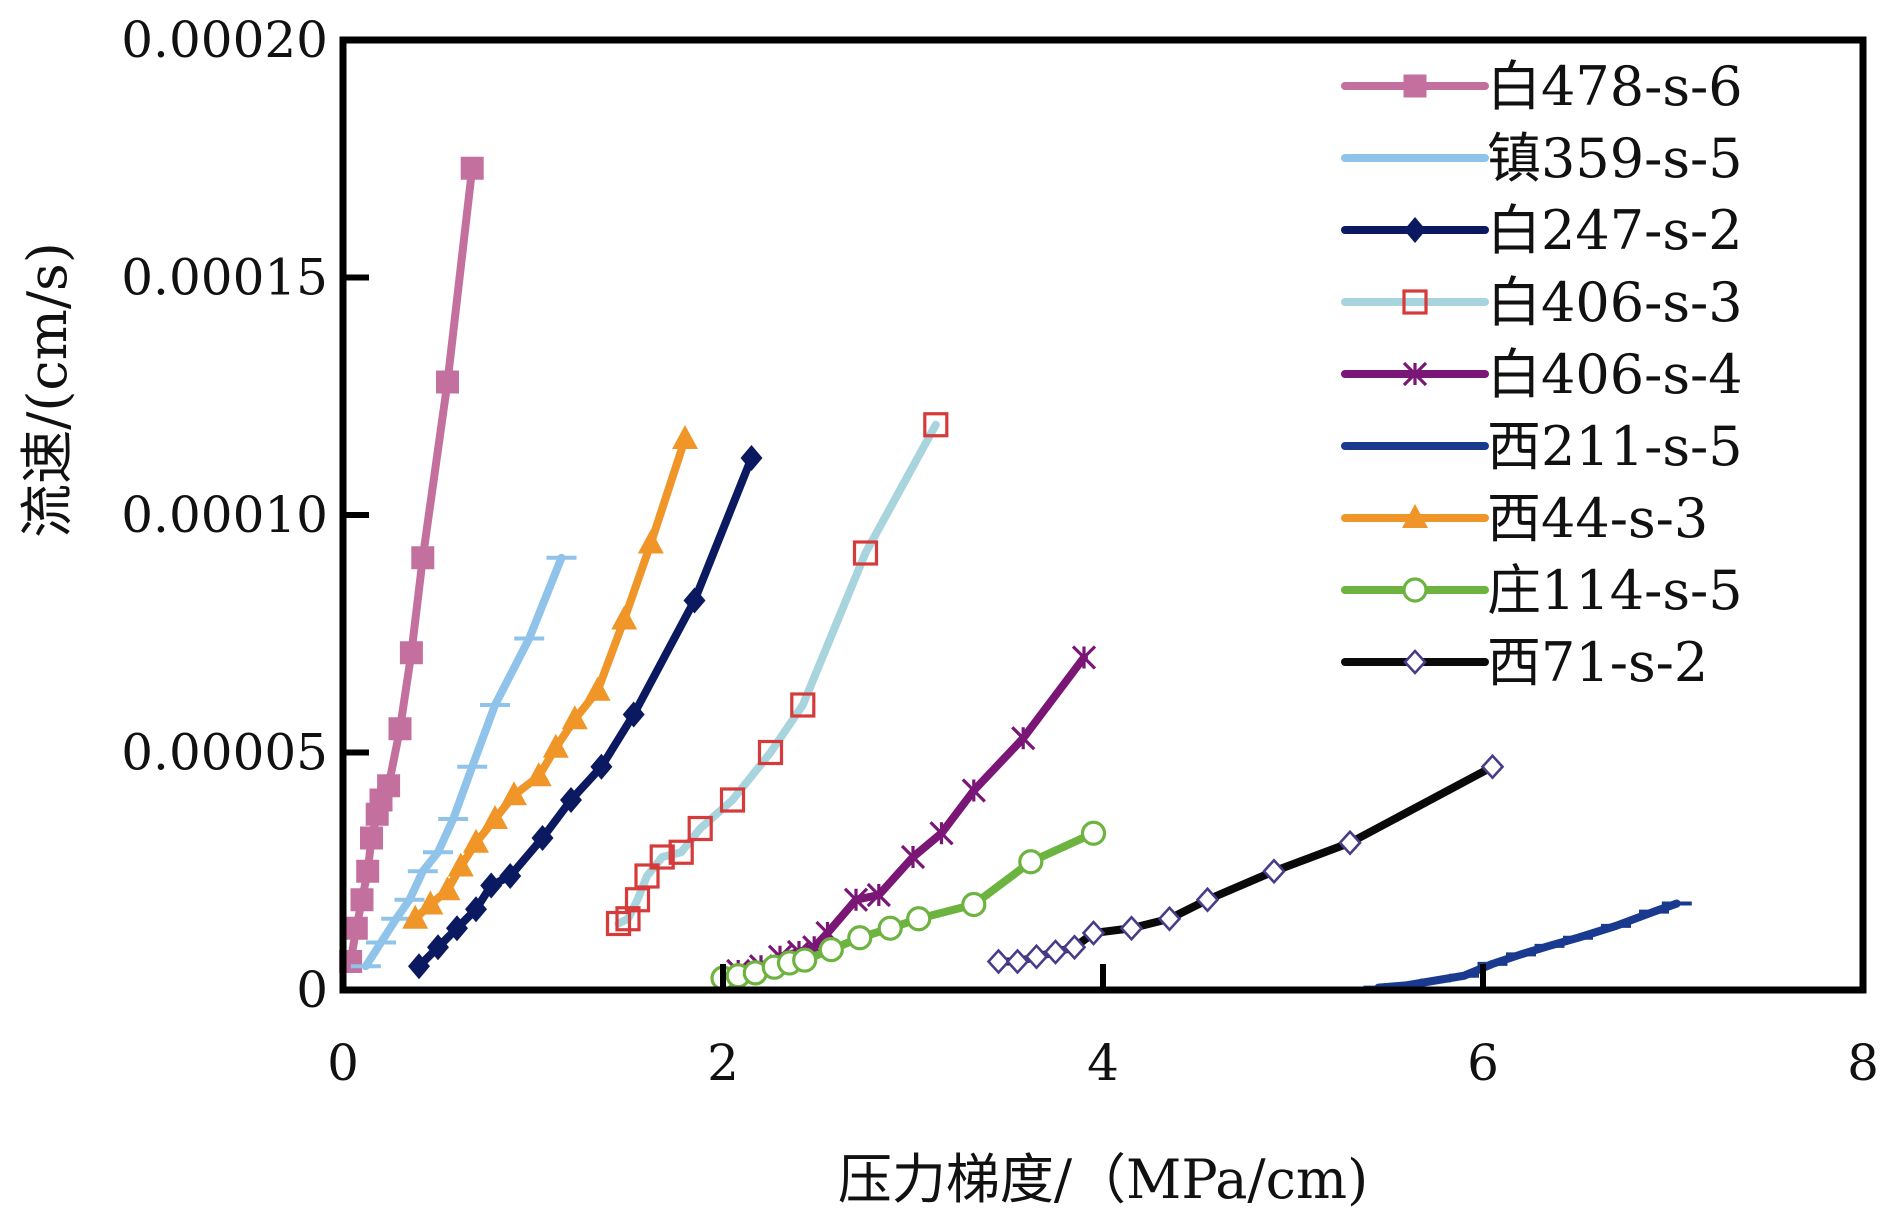 The width and height of the screenshot is (1890, 1228). Describe the element at coordinates (47, 390) in the screenshot. I see `y-axis-title: 流速/(cm/s)` at that location.